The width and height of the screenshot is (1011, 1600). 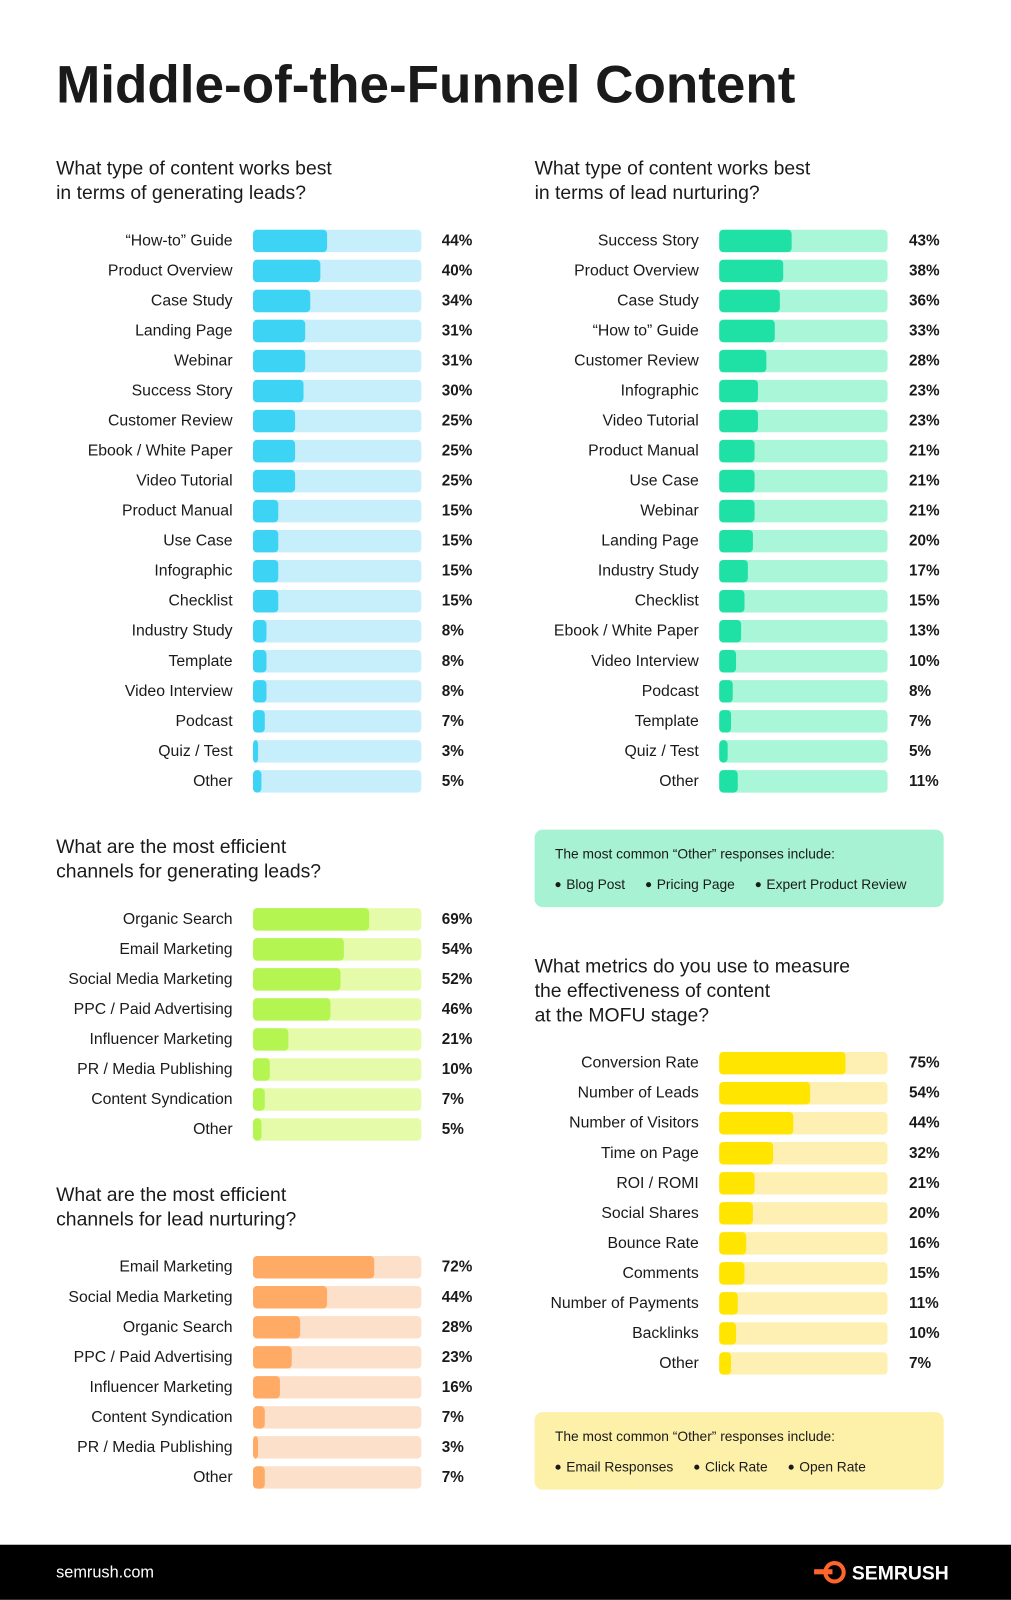 I want to click on category-label: Email Marketing, so click(x=175, y=1267).